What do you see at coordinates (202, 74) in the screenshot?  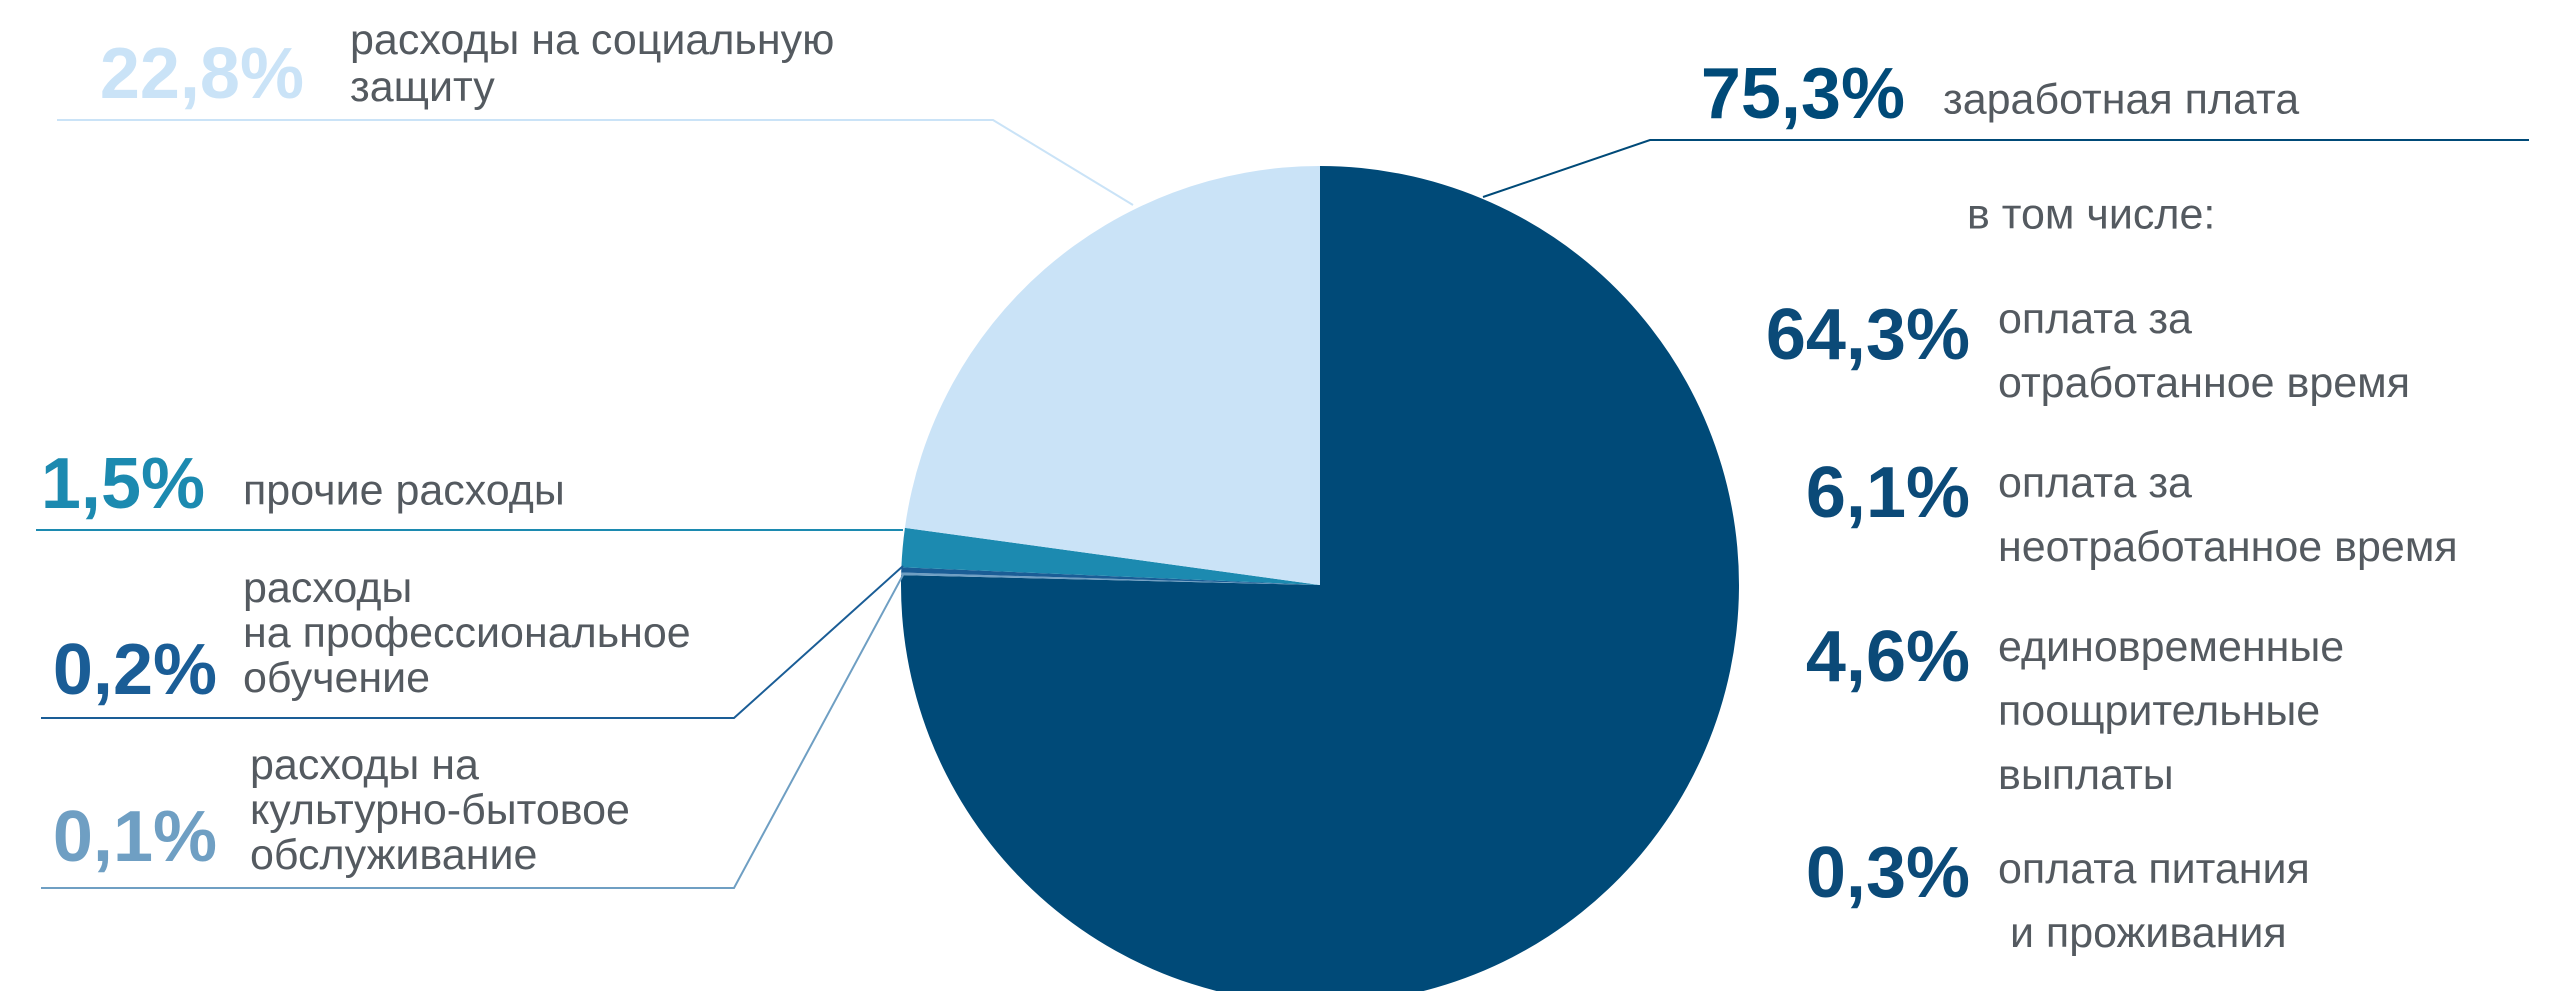 I see `value-label: 22,8%` at bounding box center [202, 74].